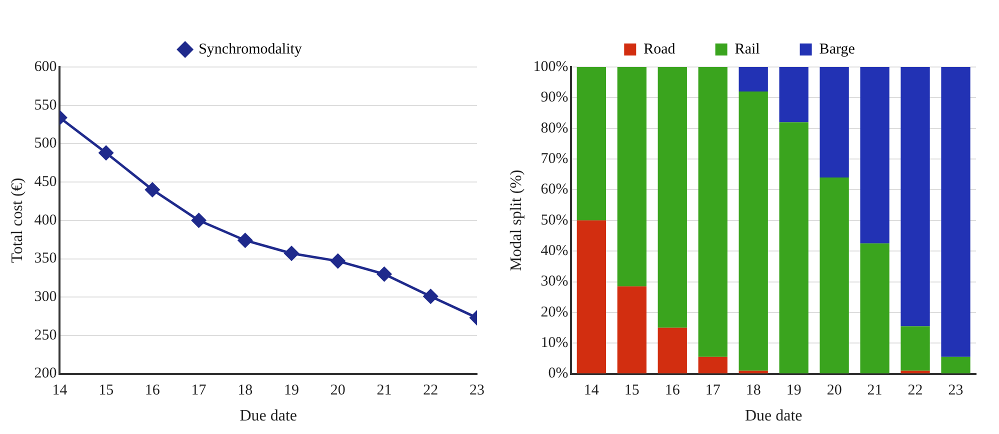  I want to click on y-tick-label: 60%, so click(554, 190).